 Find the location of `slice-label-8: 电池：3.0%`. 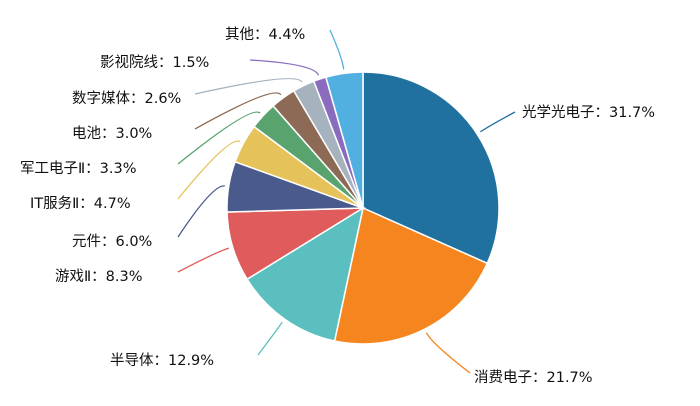

slice-label-8: 电池：3.0% is located at coordinates (112, 133).